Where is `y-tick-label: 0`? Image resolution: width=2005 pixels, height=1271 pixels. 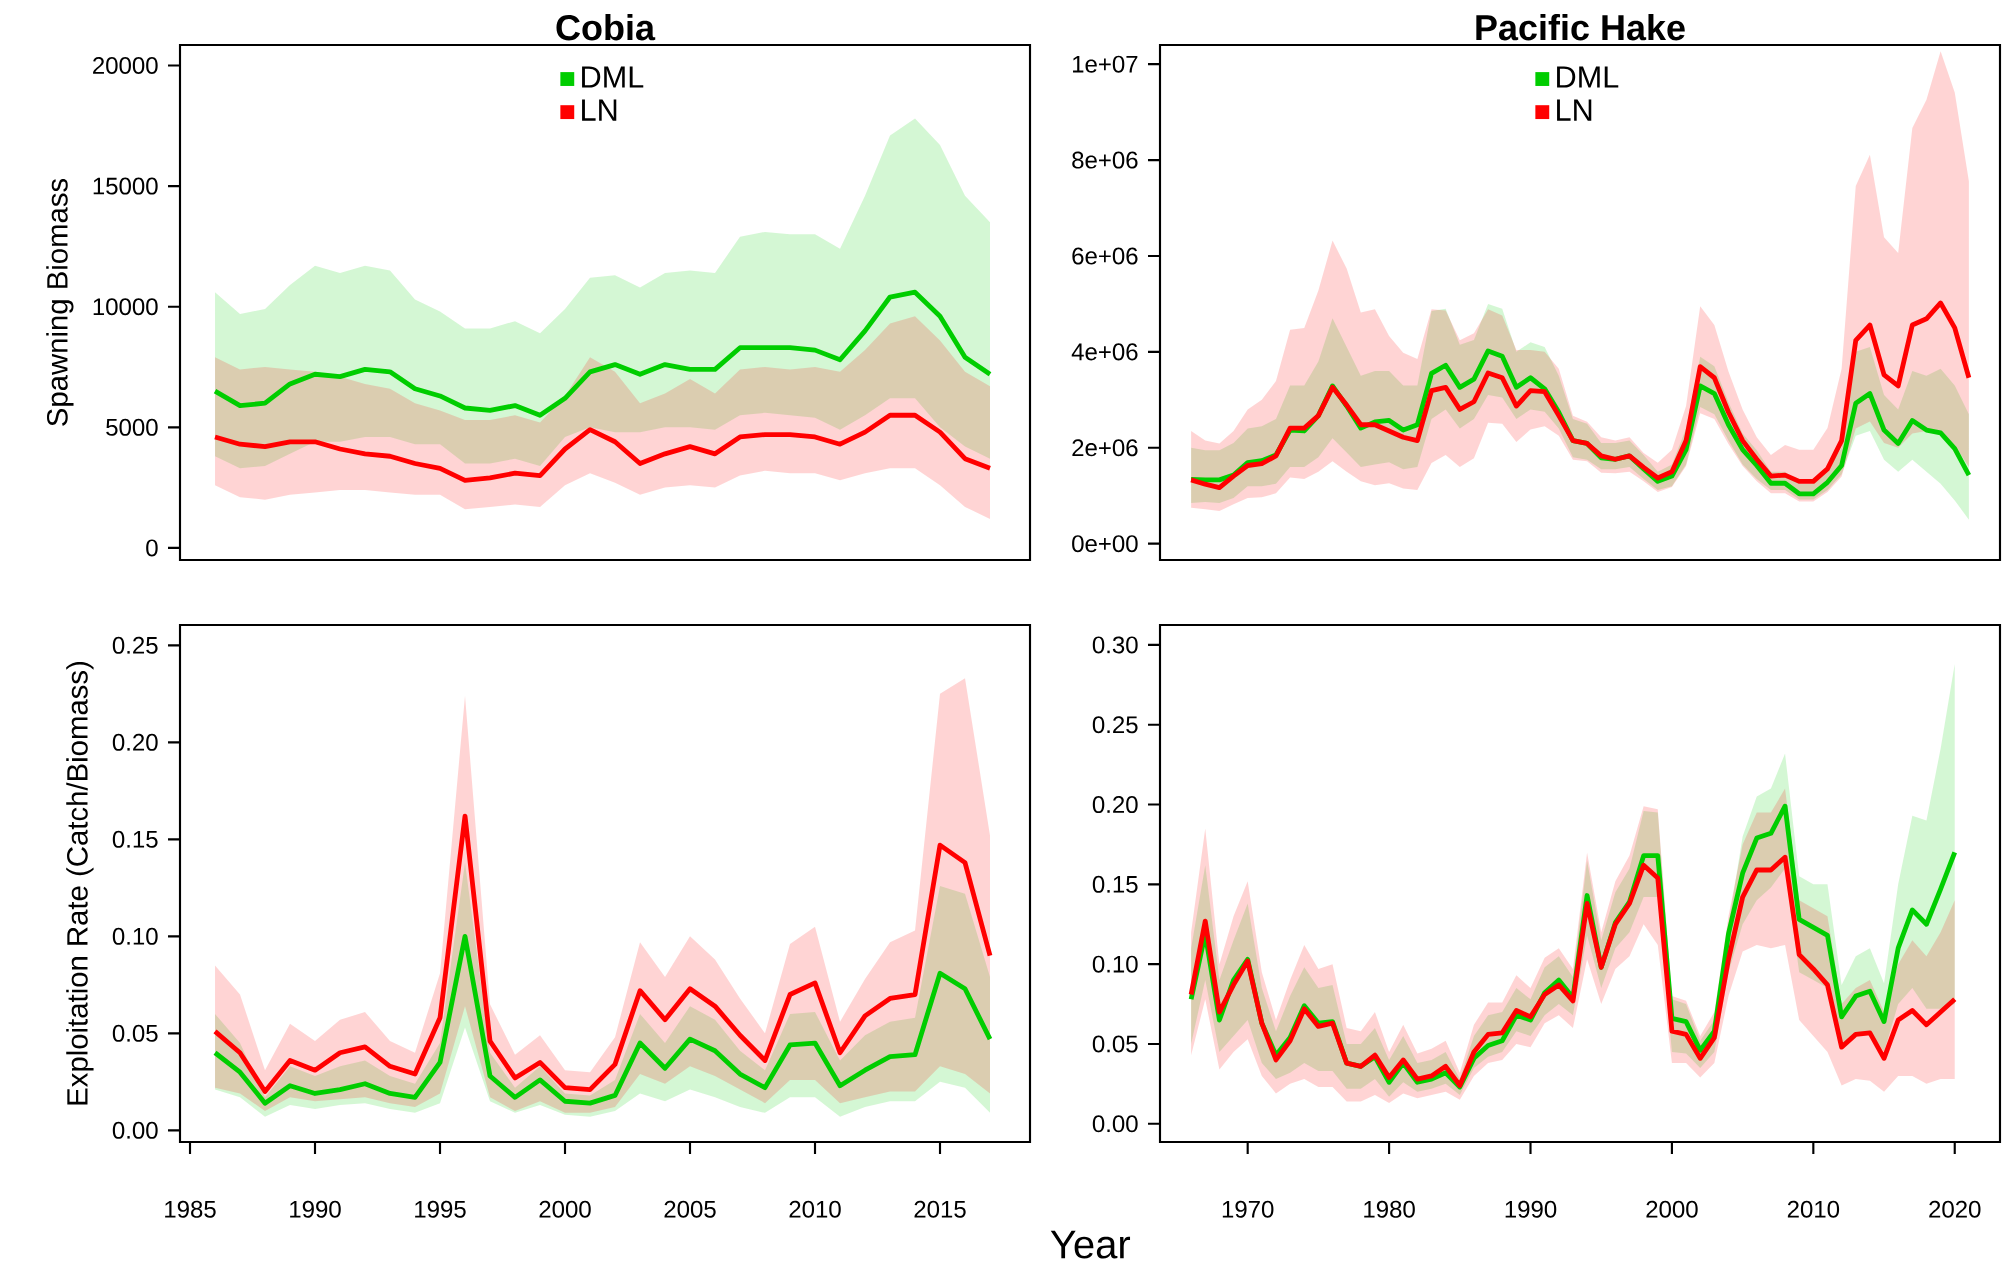 y-tick-label: 0 is located at coordinates (152, 548).